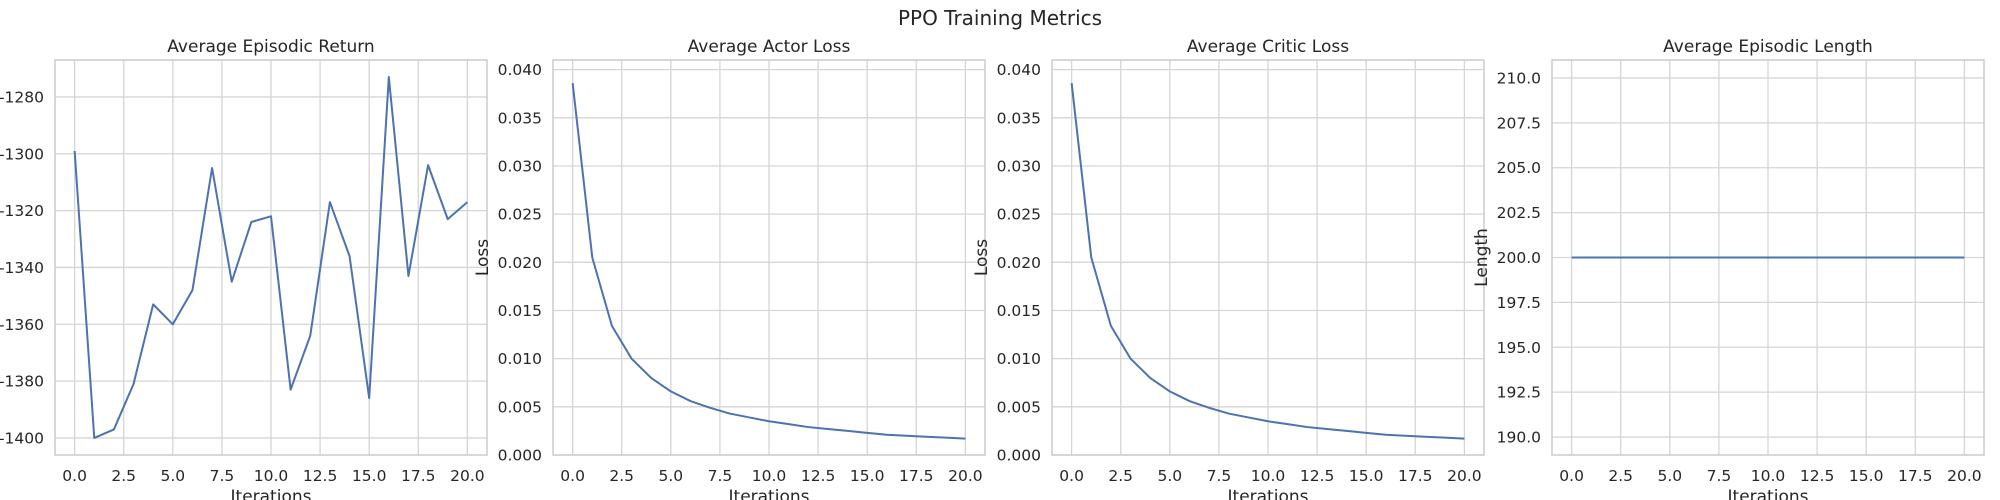 This screenshot has height=500, width=2000. I want to click on chart-title: Average Actor Loss, so click(769, 47).